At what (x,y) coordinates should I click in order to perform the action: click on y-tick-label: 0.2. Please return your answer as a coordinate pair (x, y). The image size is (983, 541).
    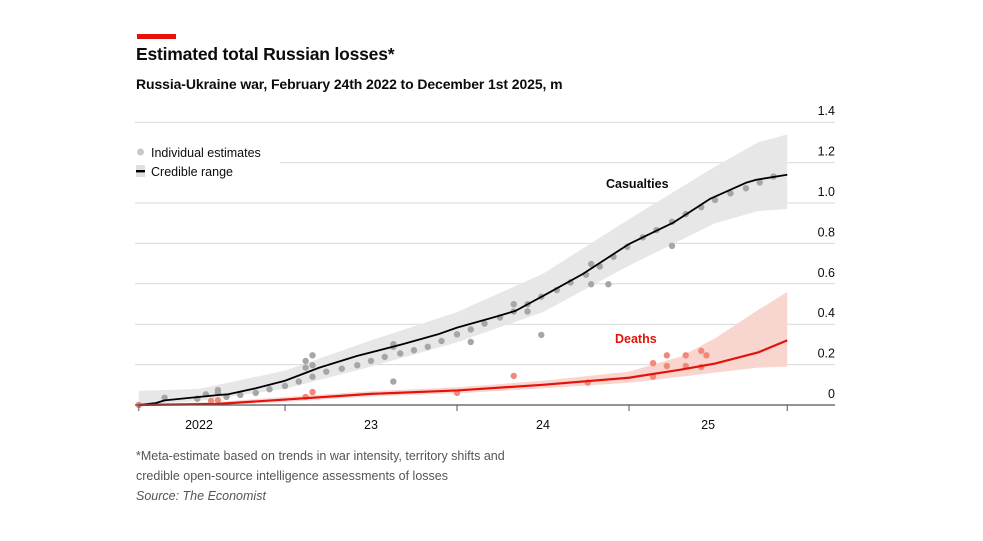
    Looking at the image, I should click on (826, 354).